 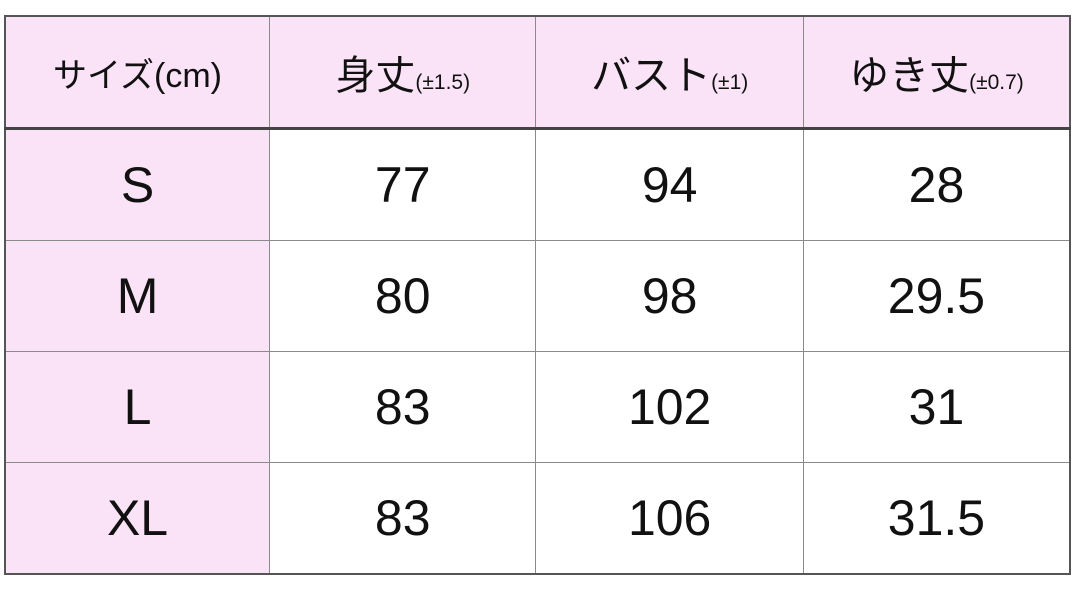 What do you see at coordinates (137, 518) in the screenshot?
I see `size-cell: XL` at bounding box center [137, 518].